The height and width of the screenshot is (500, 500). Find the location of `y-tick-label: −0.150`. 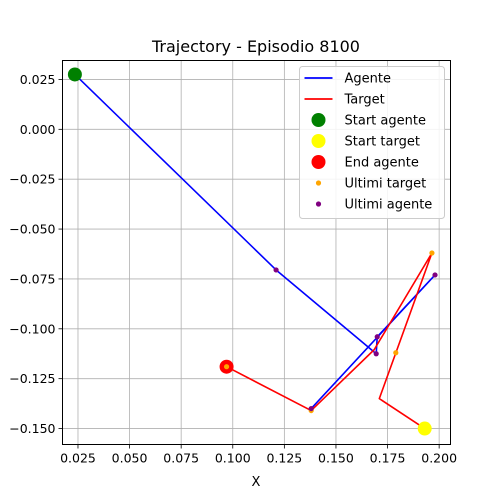

y-tick-label: −0.150 is located at coordinates (32, 428).